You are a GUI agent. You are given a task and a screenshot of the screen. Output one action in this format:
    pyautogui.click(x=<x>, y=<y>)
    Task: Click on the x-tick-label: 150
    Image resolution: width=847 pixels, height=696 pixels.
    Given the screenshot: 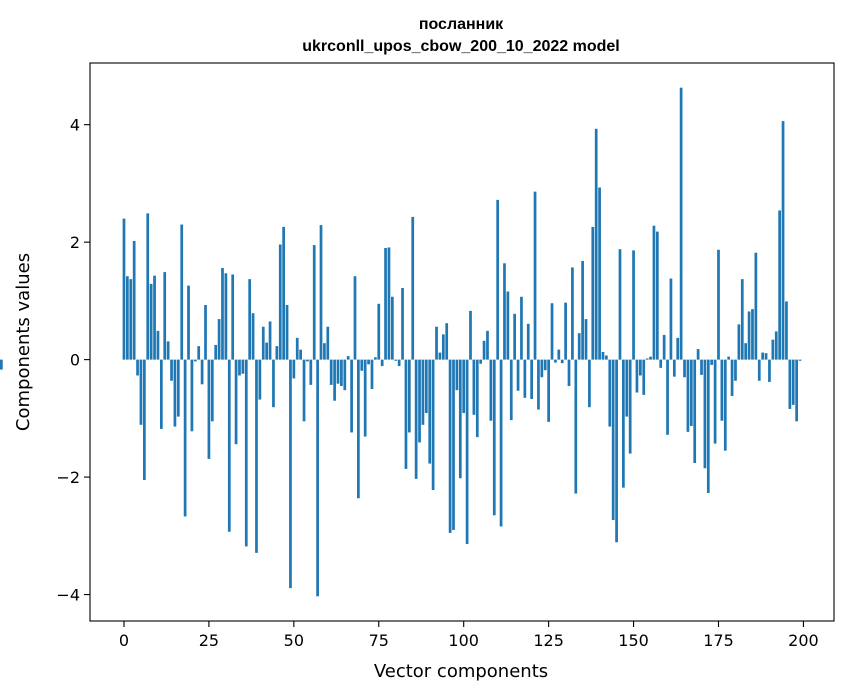 What is the action you would take?
    pyautogui.click(x=633, y=640)
    